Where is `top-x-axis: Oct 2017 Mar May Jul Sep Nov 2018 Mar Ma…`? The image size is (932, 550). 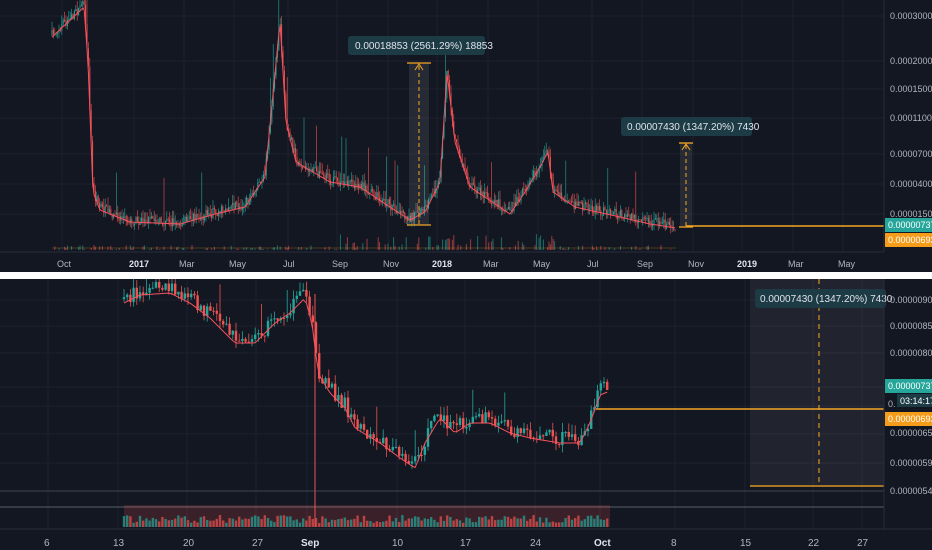
top-x-axis: Oct 2017 Mar May Jul Sep Nov 2018 Mar Ma… is located at coordinates (442, 260).